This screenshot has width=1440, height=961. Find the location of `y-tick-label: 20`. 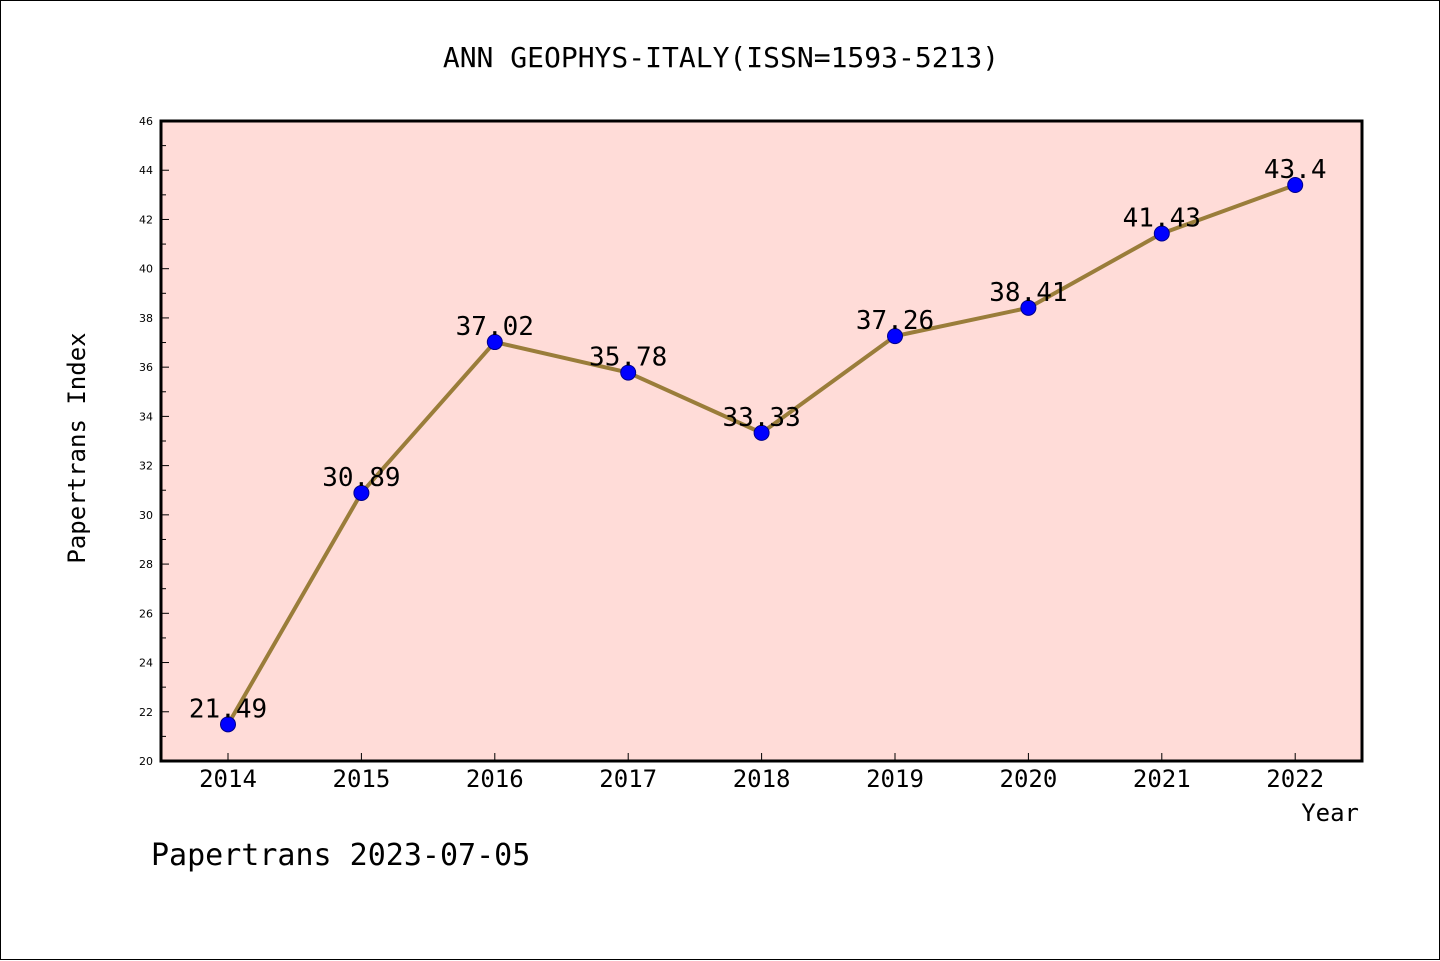

y-tick-label: 20 is located at coordinates (146, 761).